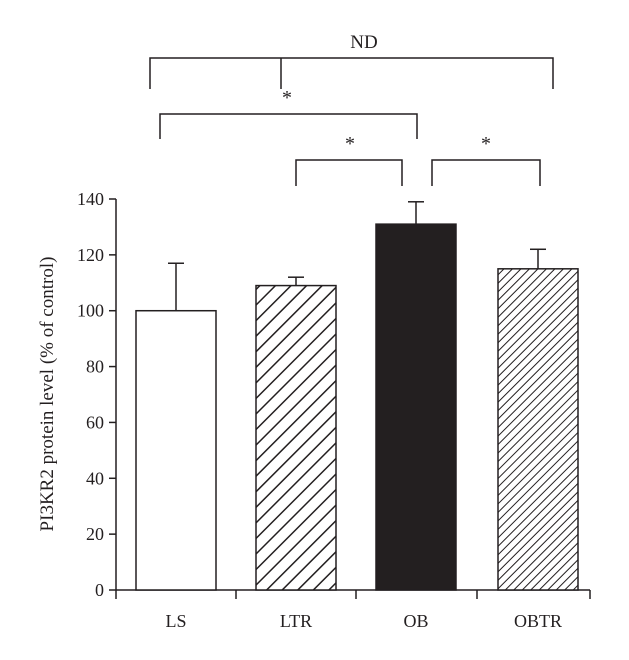 The width and height of the screenshot is (629, 660). Describe the element at coordinates (538, 621) in the screenshot. I see `x-tick-label: OBTR` at that location.